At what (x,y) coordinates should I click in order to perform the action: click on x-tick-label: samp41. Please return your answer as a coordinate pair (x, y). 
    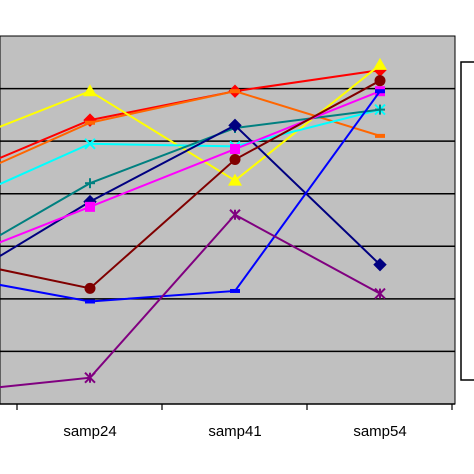
    Looking at the image, I should click on (234, 431).